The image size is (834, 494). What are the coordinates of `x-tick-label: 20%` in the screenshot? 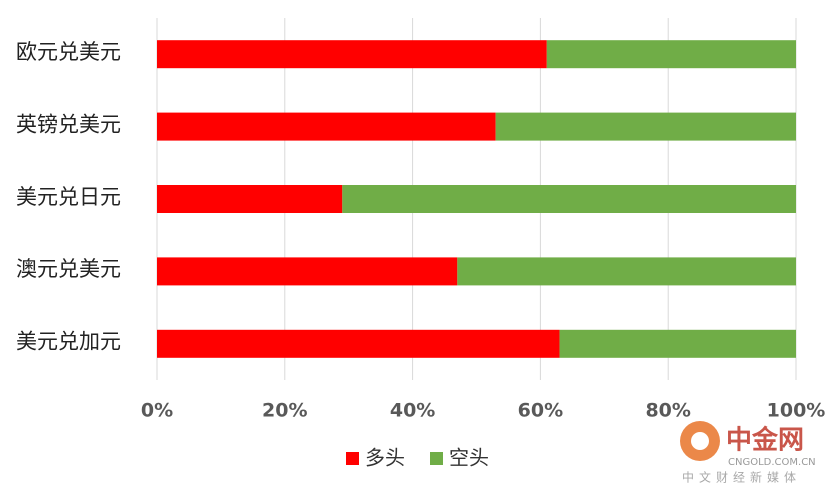 It's located at (284, 411).